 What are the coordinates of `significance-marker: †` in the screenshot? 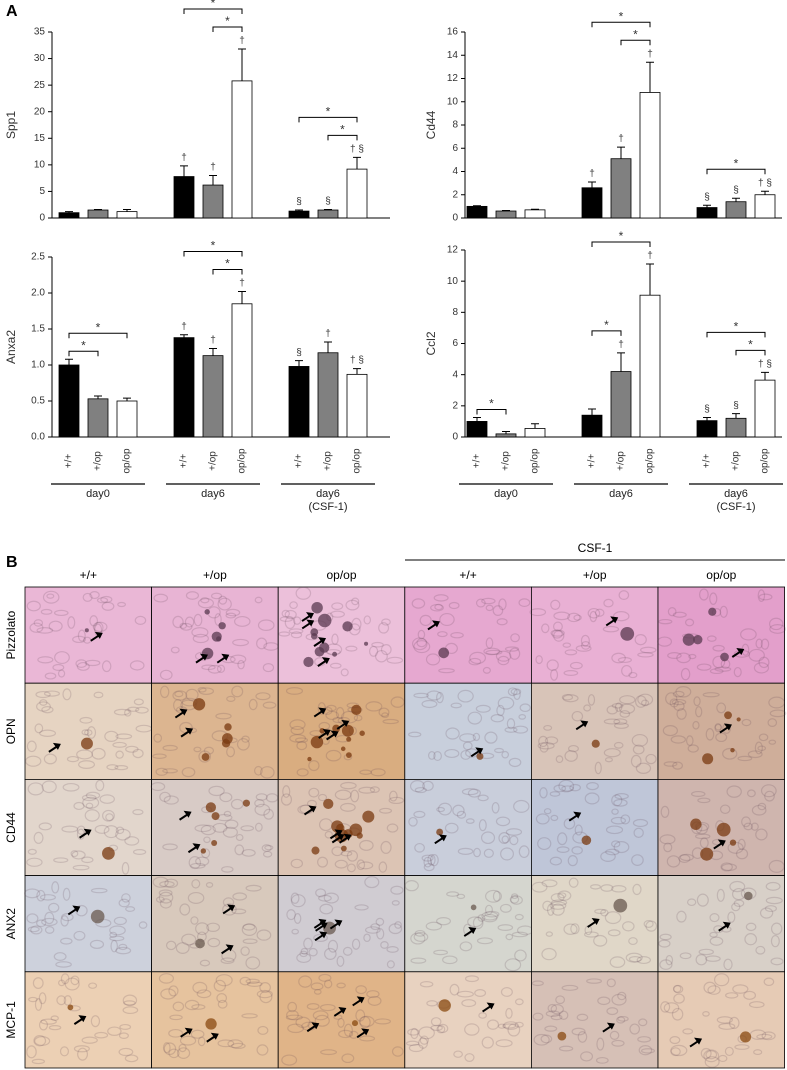 It's located at (184, 326).